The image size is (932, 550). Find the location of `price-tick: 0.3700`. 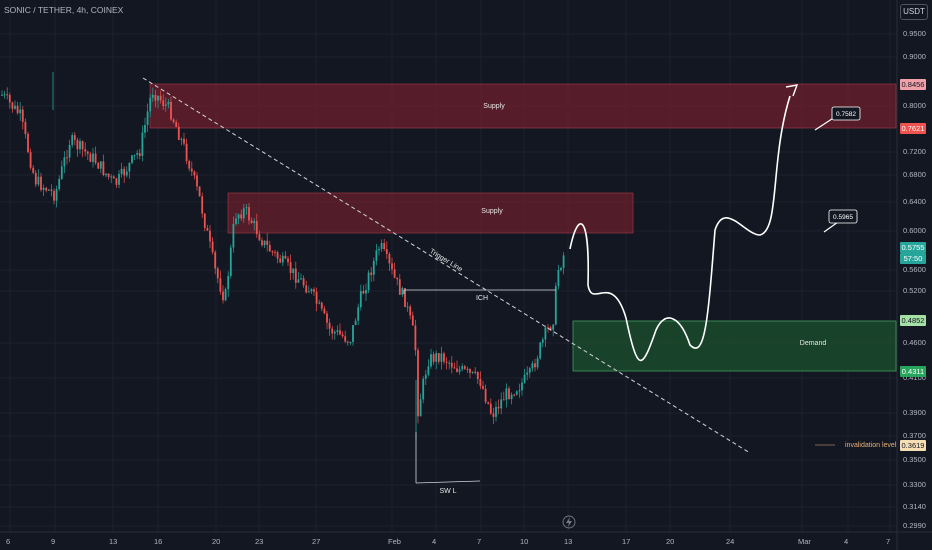

price-tick: 0.3700 is located at coordinates (914, 435).